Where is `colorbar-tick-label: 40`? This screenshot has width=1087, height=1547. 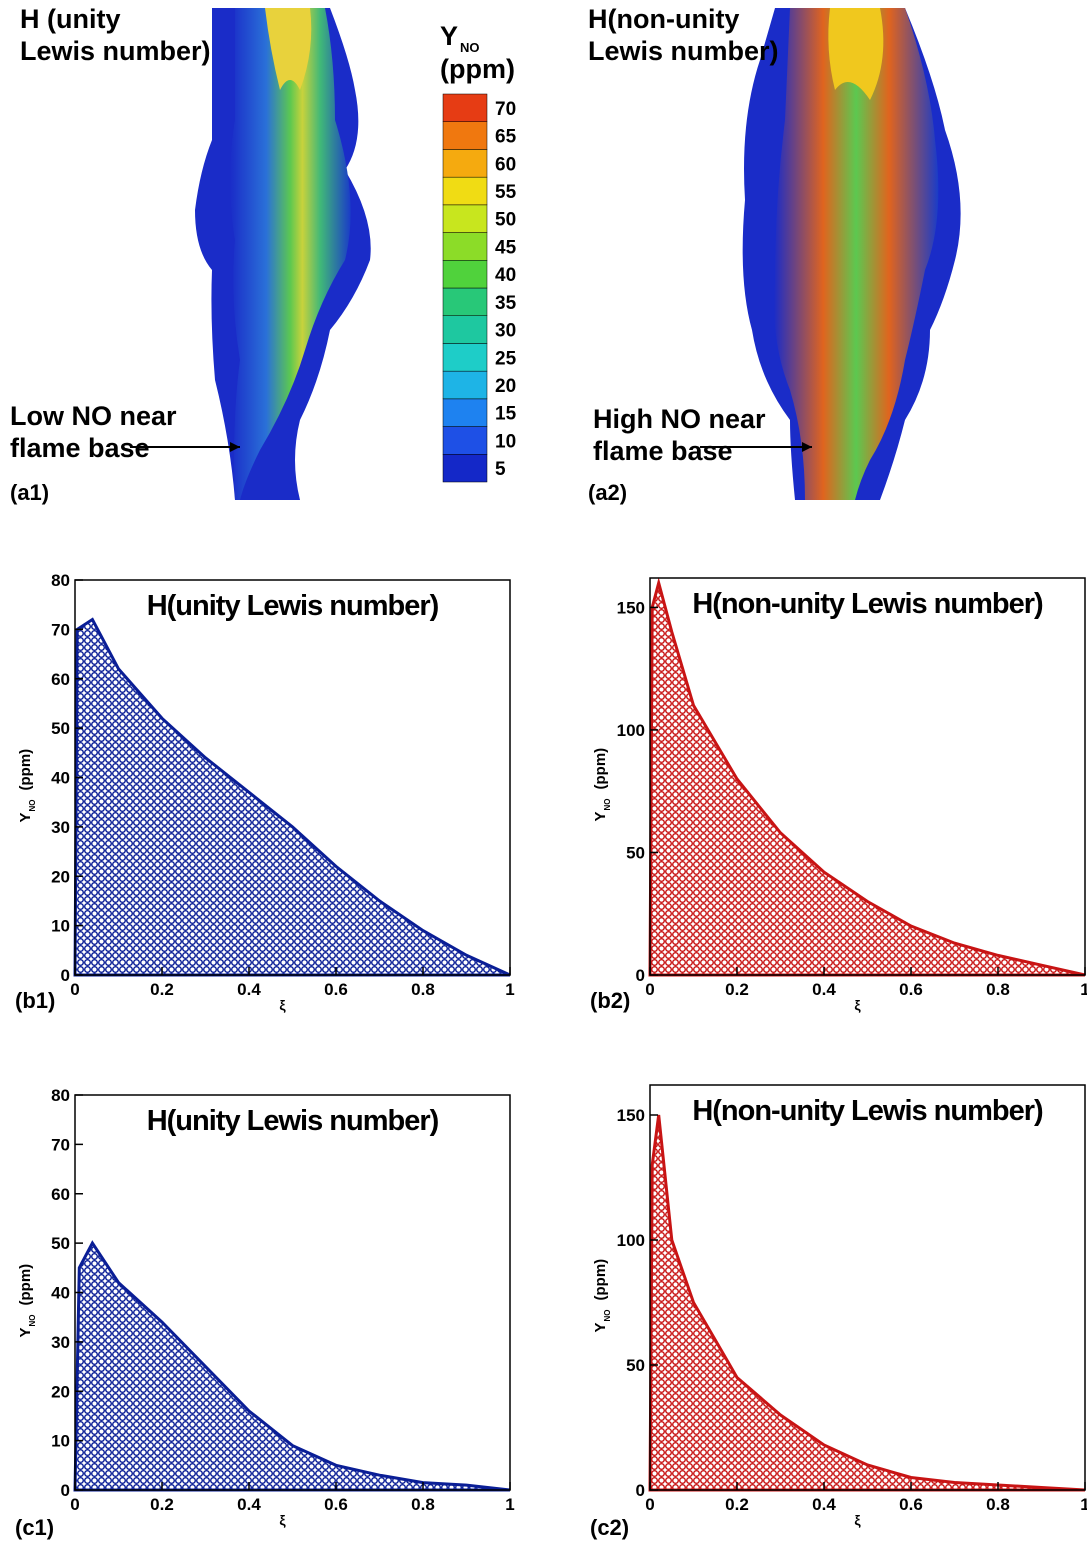
colorbar-tick-label: 40 is located at coordinates (505, 275).